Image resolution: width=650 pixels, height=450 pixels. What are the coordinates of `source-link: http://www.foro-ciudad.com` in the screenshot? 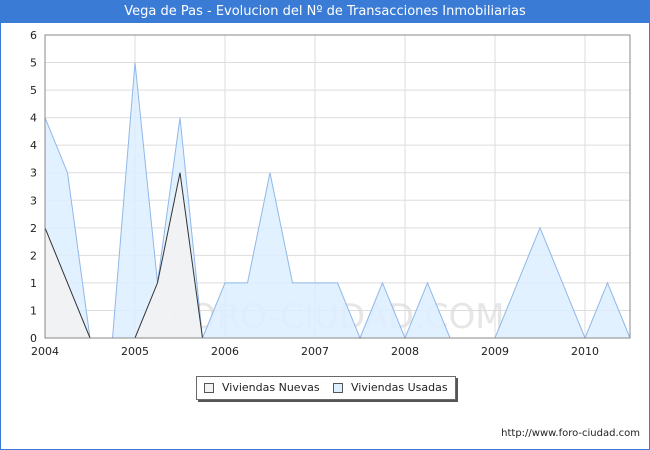 It's located at (570, 433).